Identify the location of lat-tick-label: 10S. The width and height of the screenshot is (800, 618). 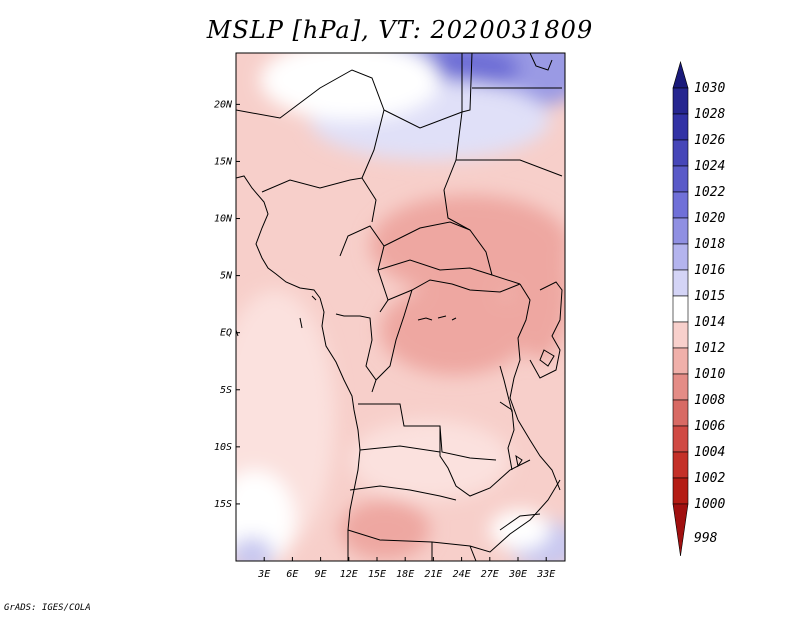
(223, 447).